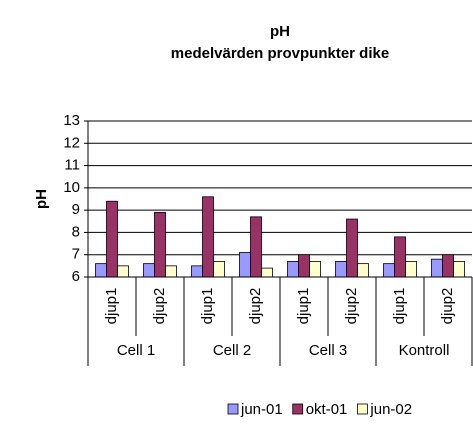 The image size is (473, 438). I want to click on group-label: Kontroll, so click(424, 350).